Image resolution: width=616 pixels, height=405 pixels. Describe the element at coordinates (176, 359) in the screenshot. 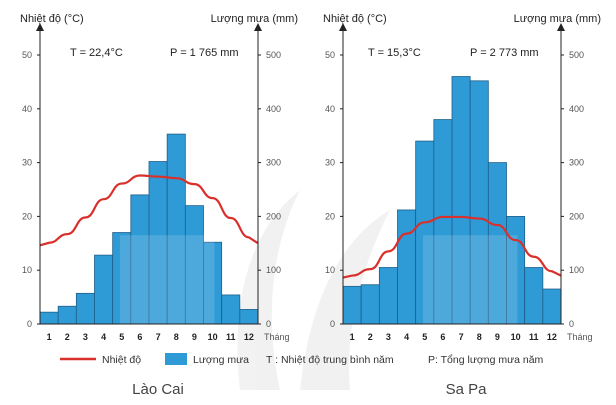

I see `legend-rain-swatch` at that location.